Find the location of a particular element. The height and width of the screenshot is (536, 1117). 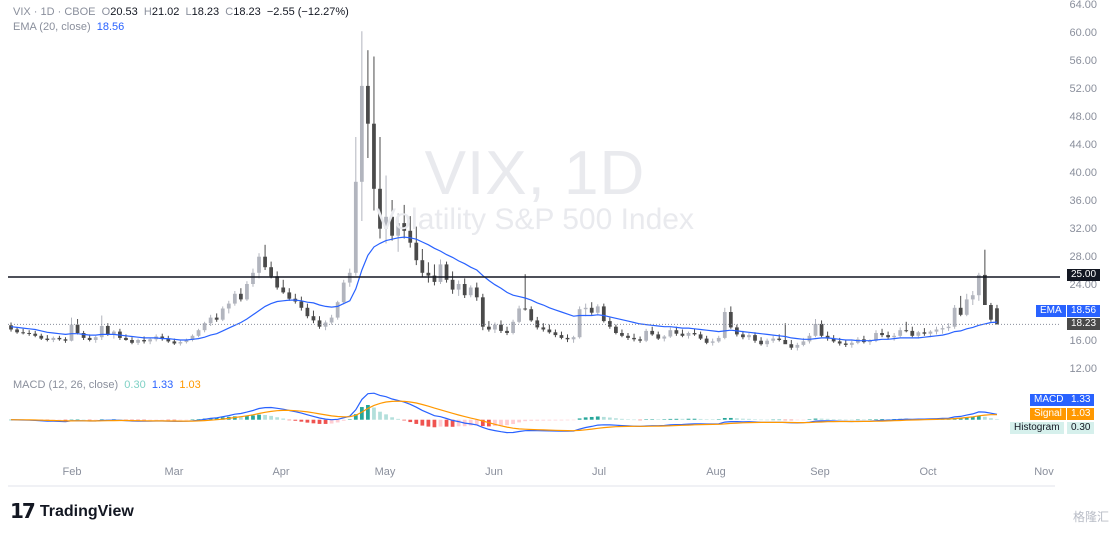

y-tick-label: 64.00 is located at coordinates (1083, 5).